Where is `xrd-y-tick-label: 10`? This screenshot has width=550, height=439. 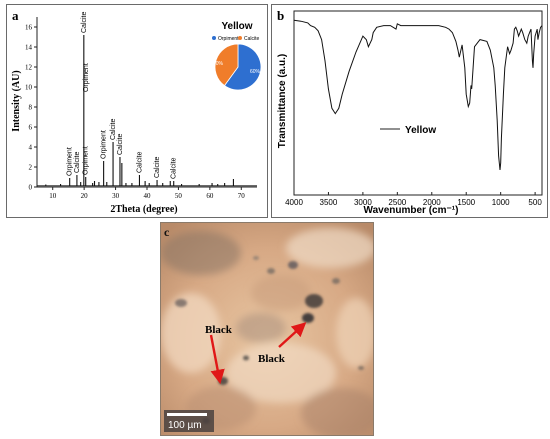 xrd-y-tick-label: 10 is located at coordinates (29, 88).